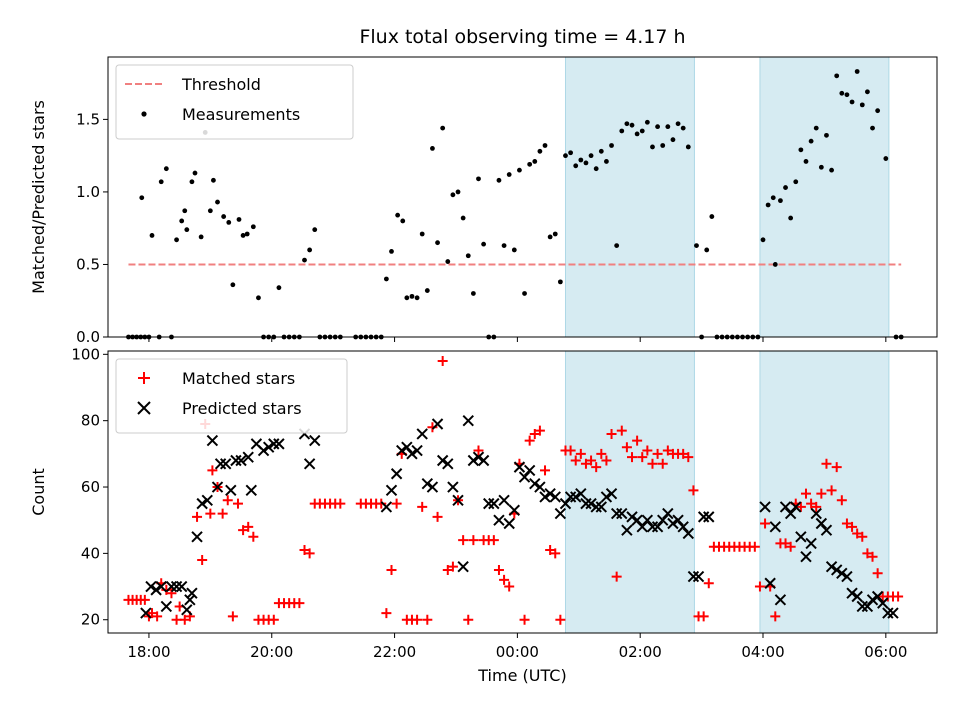 The height and width of the screenshot is (720, 960). What do you see at coordinates (144, 378) in the screenshot?
I see `legend-matched-swatch` at bounding box center [144, 378].